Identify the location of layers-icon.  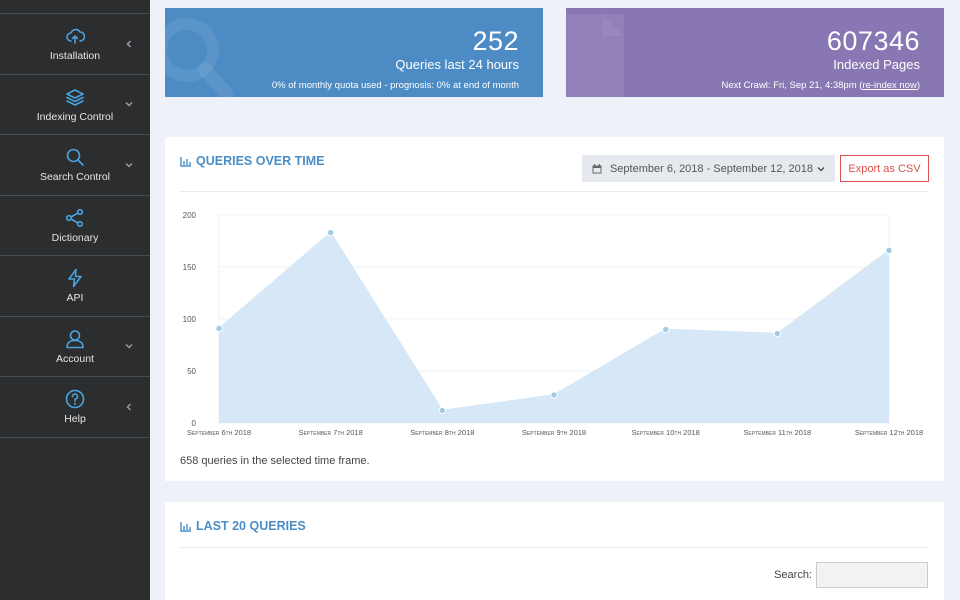
(75, 97).